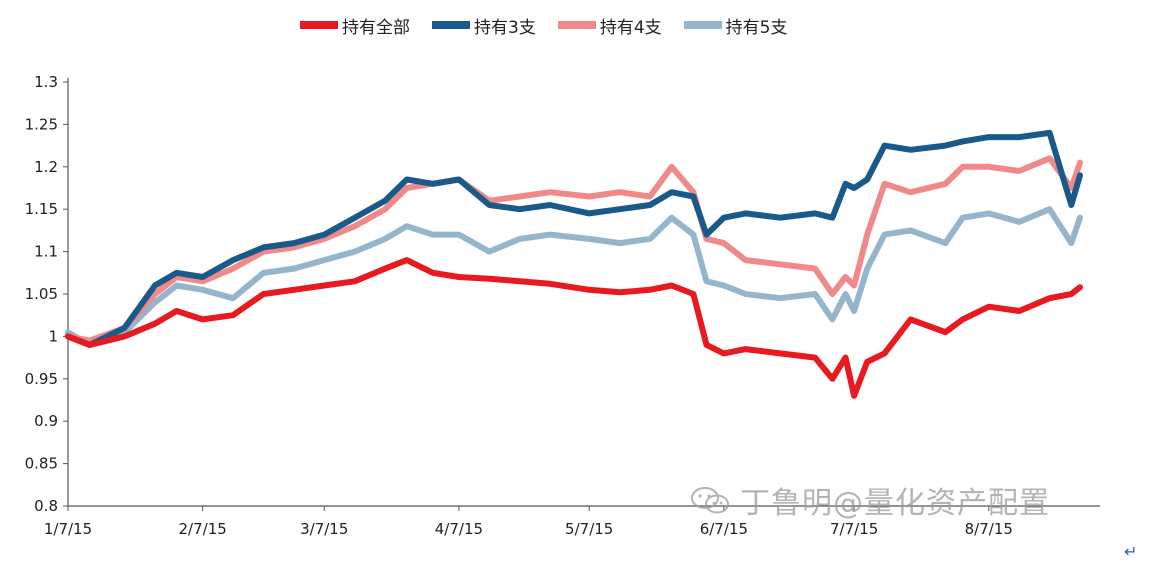 This screenshot has height=564, width=1167. I want to click on x-tick-label: 4/7/15, so click(459, 529).